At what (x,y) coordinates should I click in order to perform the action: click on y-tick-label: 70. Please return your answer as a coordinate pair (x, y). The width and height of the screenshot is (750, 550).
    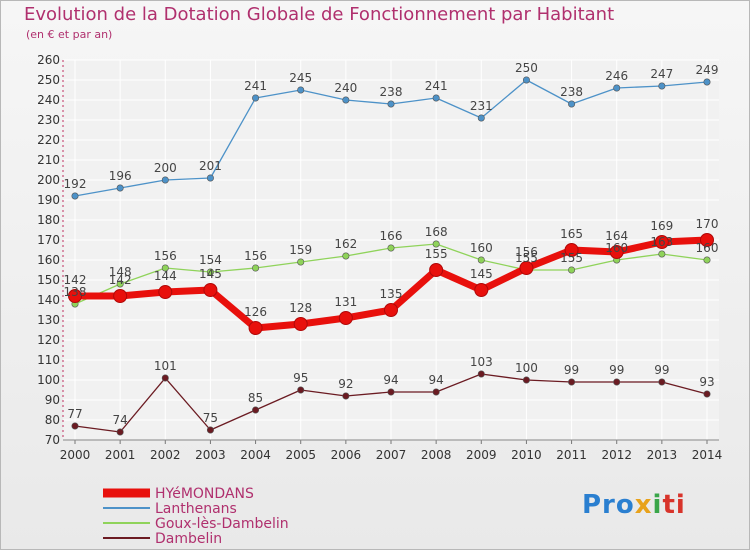
    Looking at the image, I should click on (52, 440).